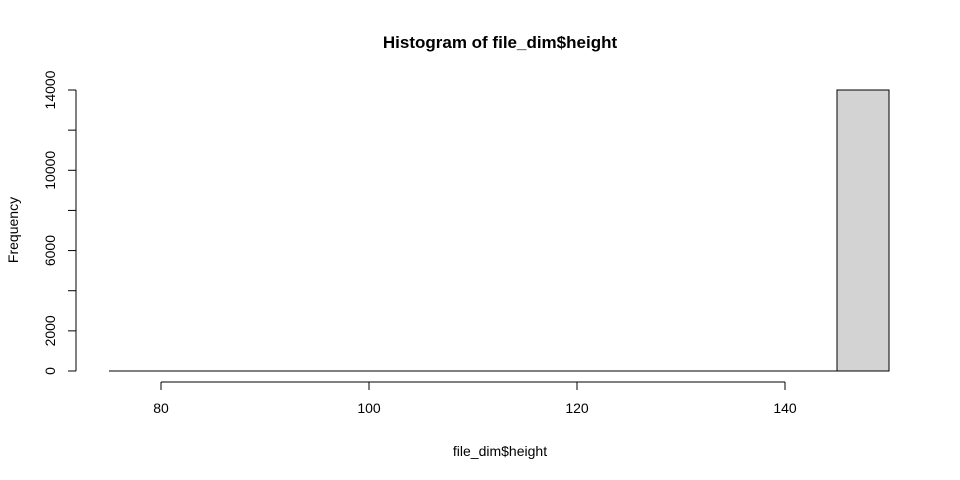  What do you see at coordinates (161, 408) in the screenshot?
I see `x-tick-label-80: 80` at bounding box center [161, 408].